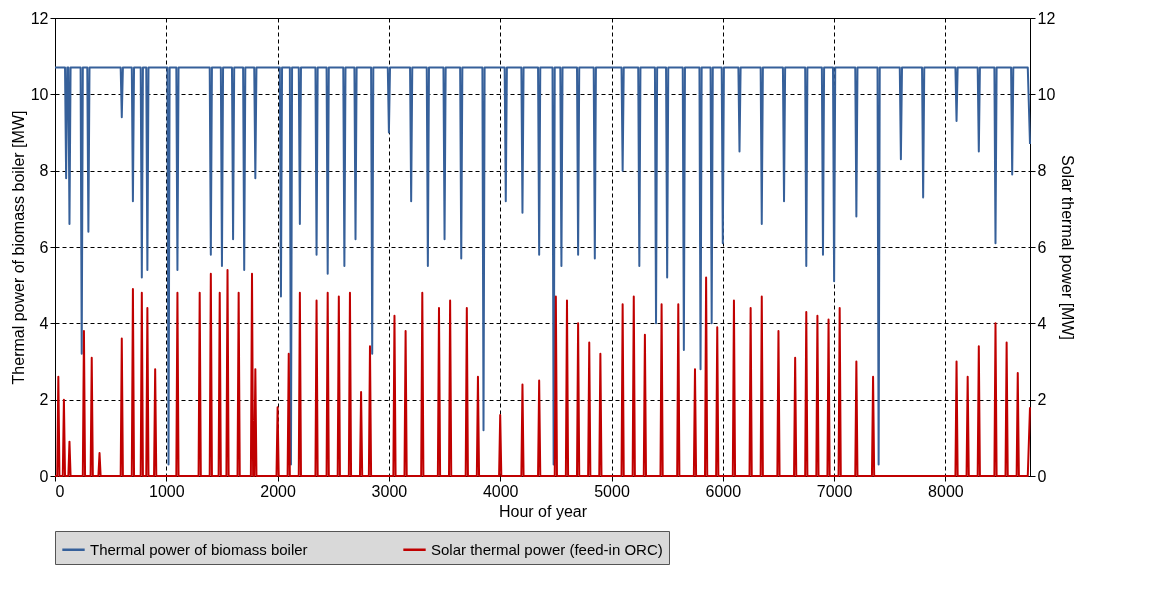 The image size is (1152, 594). I want to click on x-axis-title: Hour of year, so click(543, 511).